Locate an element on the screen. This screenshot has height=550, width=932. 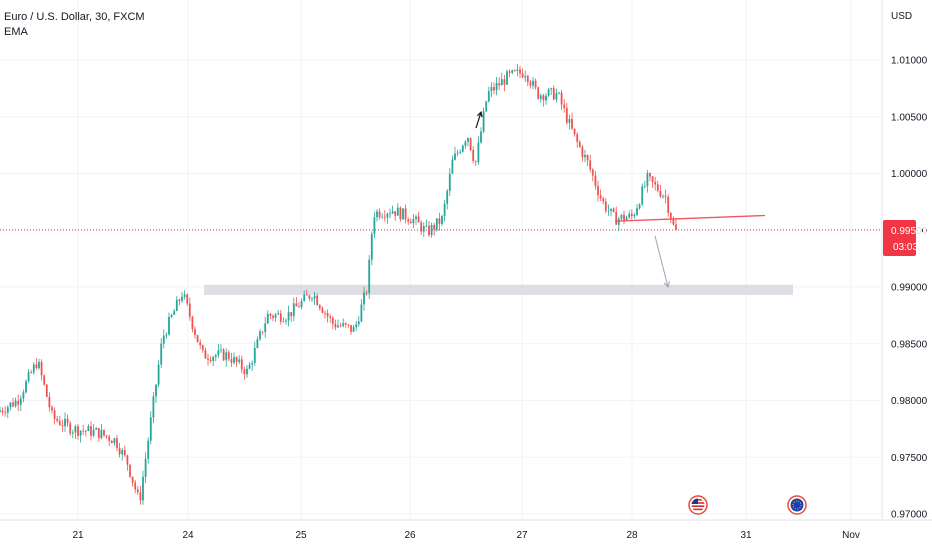
trendline is located at coordinates (690, 218).